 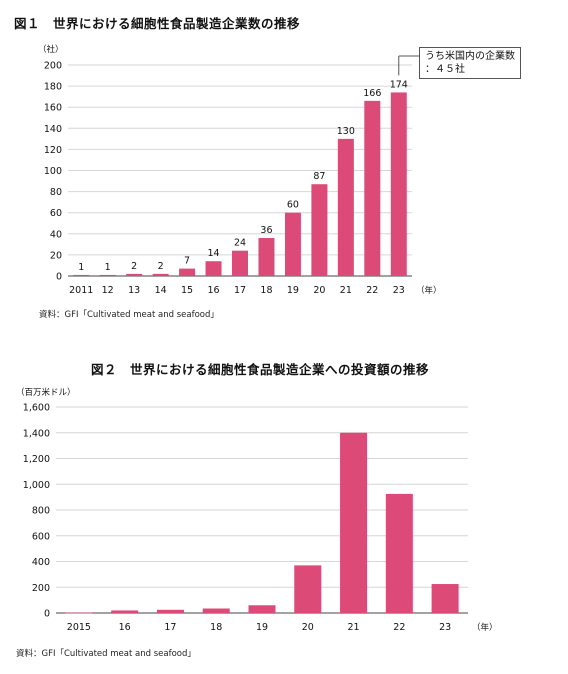 What do you see at coordinates (134, 290) in the screenshot?
I see `chart1-x-tick-label: 13` at bounding box center [134, 290].